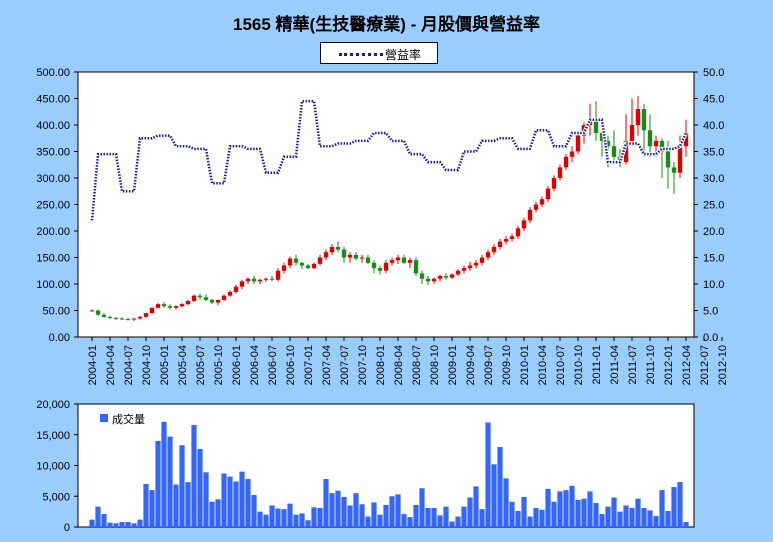 This screenshot has height=542, width=773. What do you see at coordinates (361, 54) in the screenshot?
I see `legend-line-swatch` at bounding box center [361, 54].